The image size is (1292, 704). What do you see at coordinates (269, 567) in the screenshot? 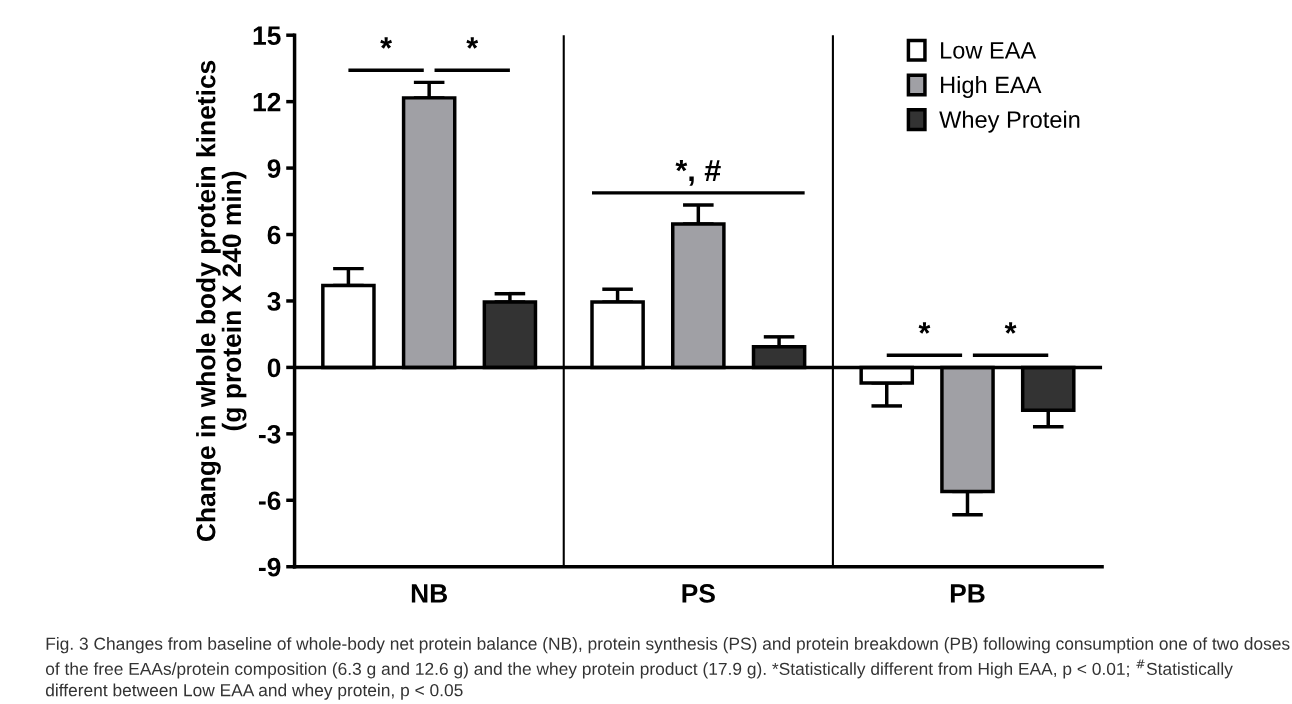
I see `y-tick-label: -9` at bounding box center [269, 567].